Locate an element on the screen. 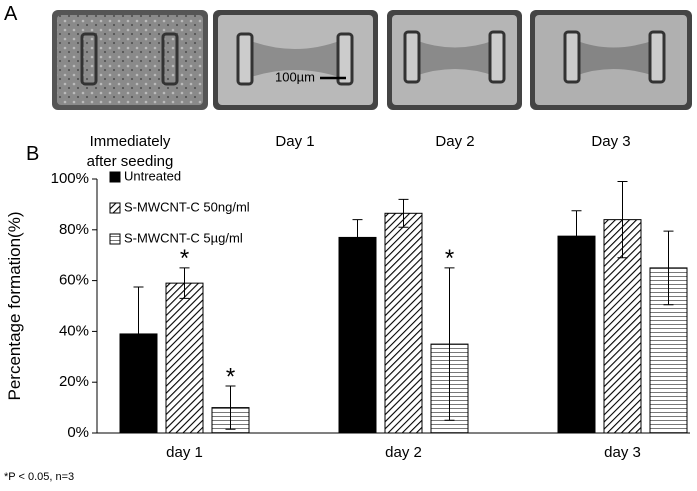  panel-label: B is located at coordinates (32, 154).